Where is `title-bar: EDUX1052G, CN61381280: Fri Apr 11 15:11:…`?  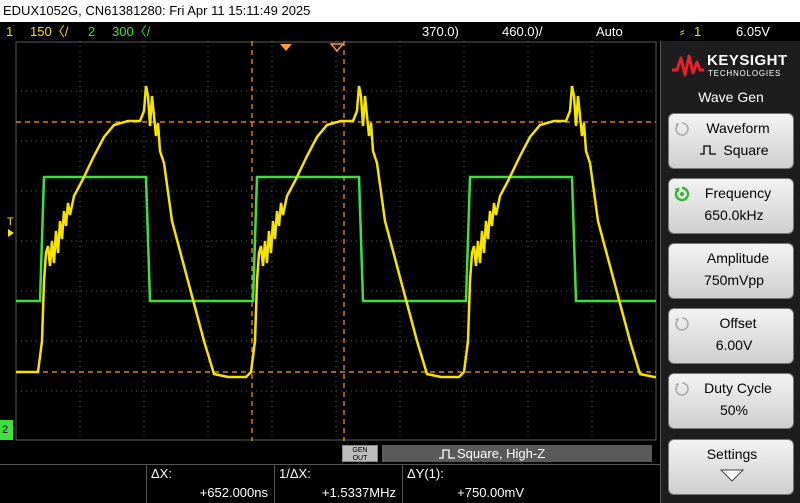 title-bar: EDUX1052G, CN61381280: Fri Apr 11 15:11:… is located at coordinates (400, 11).